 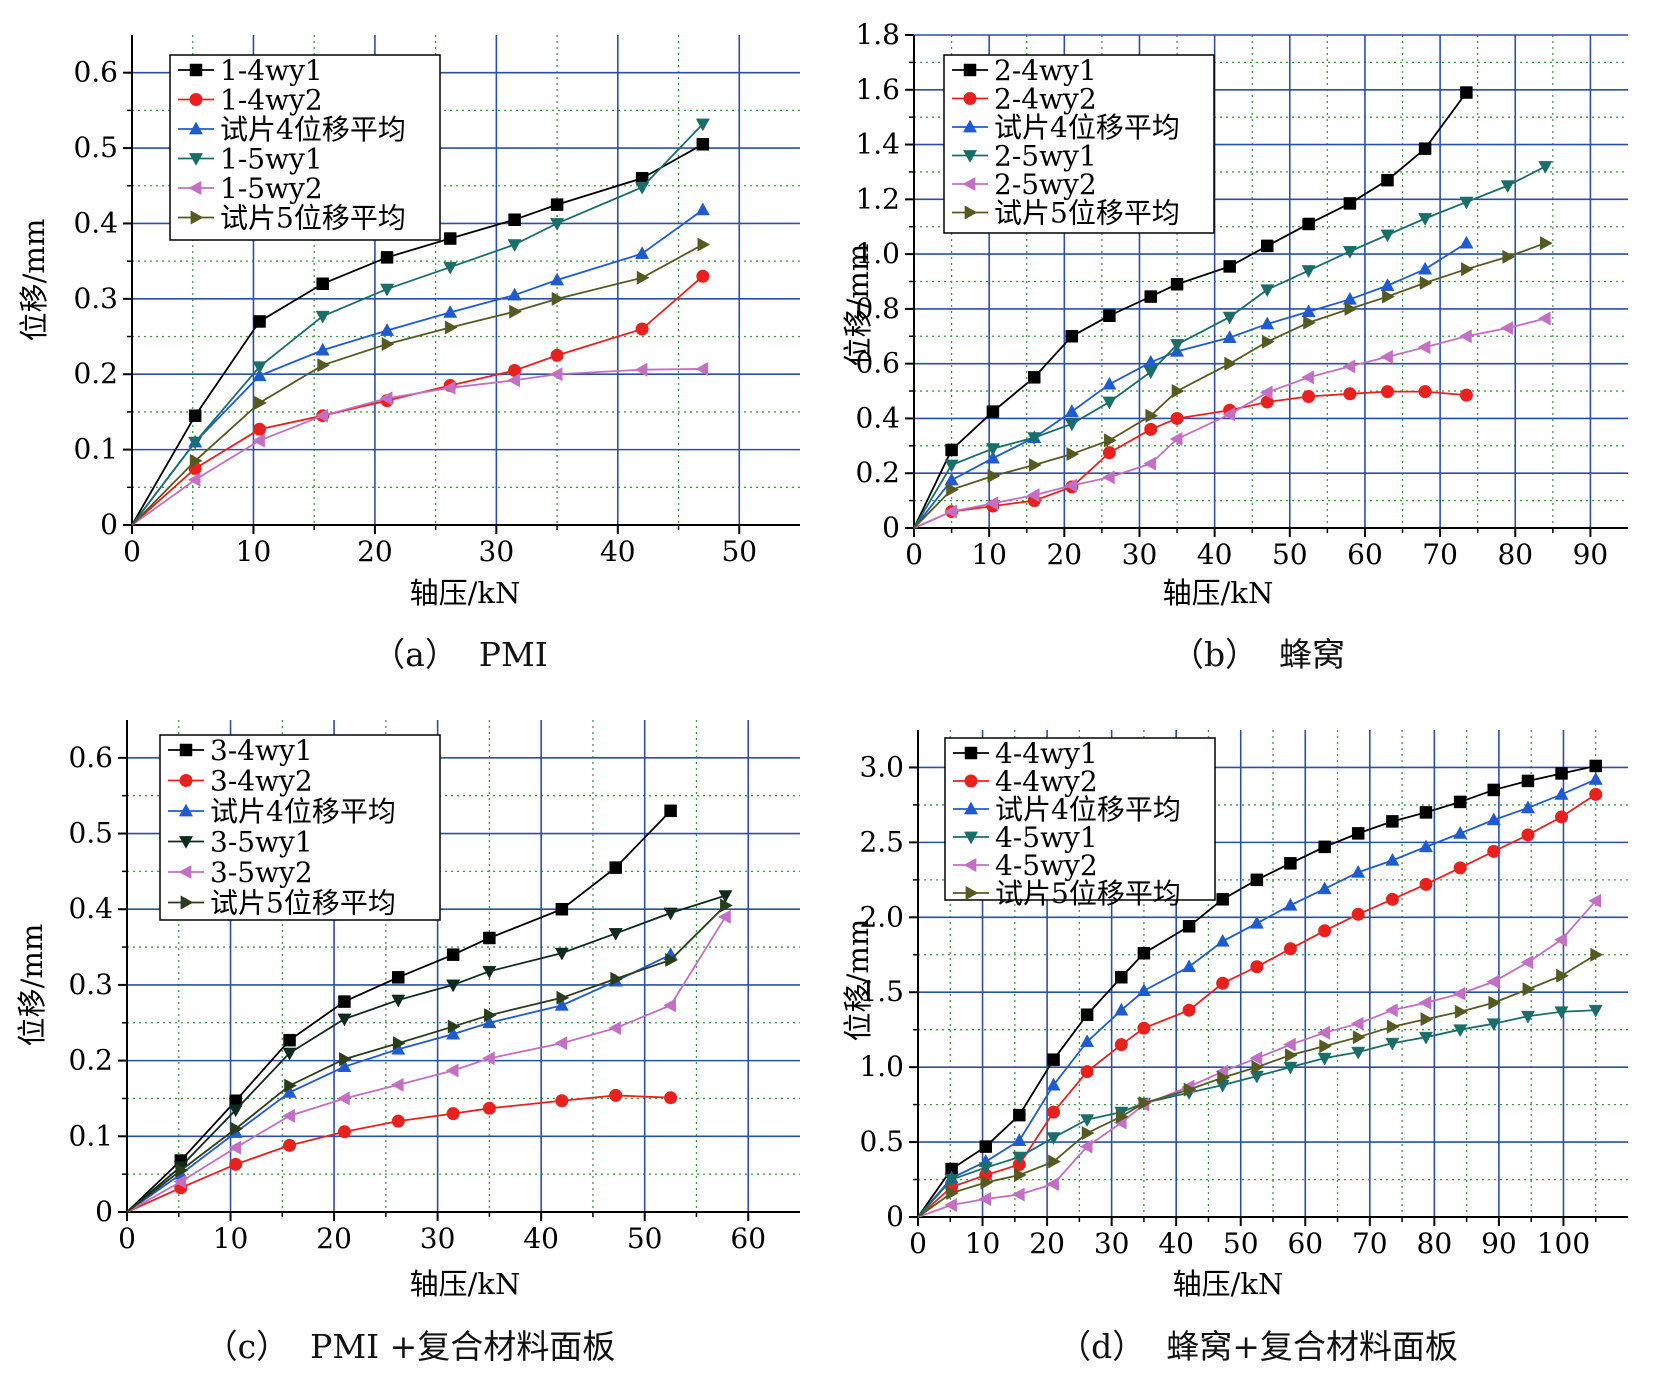 What do you see at coordinates (1087, 213) in the screenshot?
I see `legend-label: 试片5位移平均` at bounding box center [1087, 213].